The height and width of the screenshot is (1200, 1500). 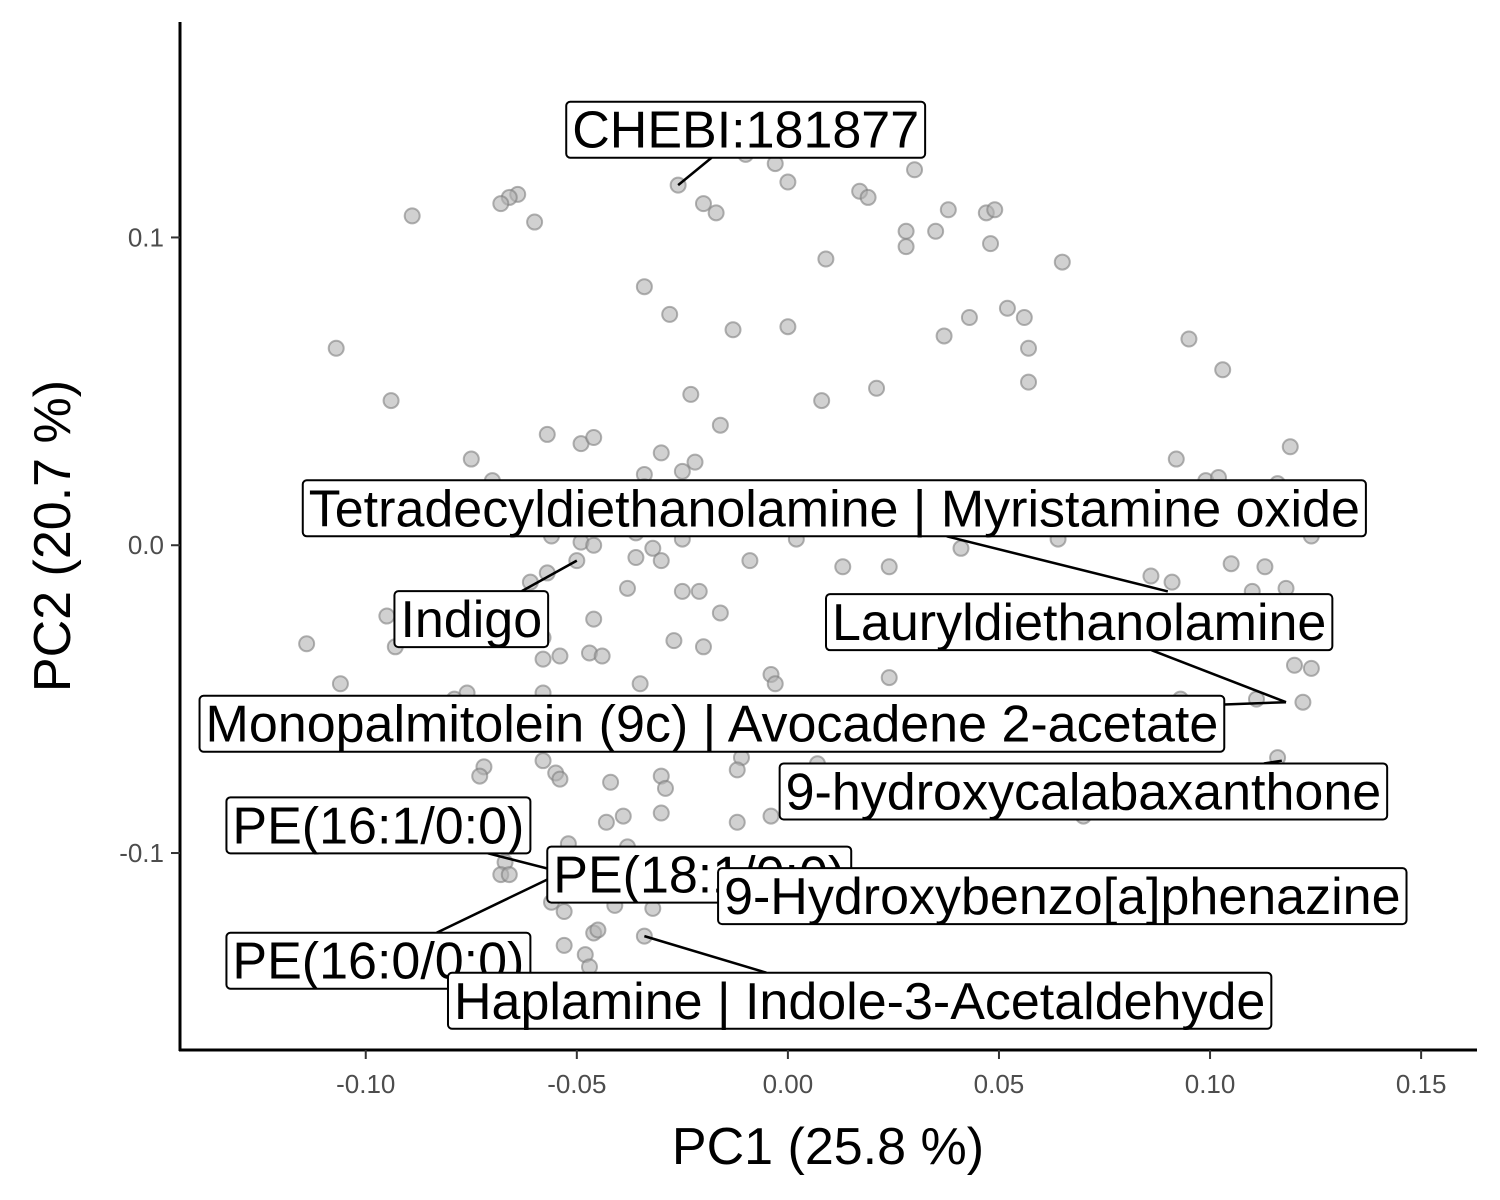 I want to click on label-text: PE(16:1/0:0), so click(x=378, y=826).